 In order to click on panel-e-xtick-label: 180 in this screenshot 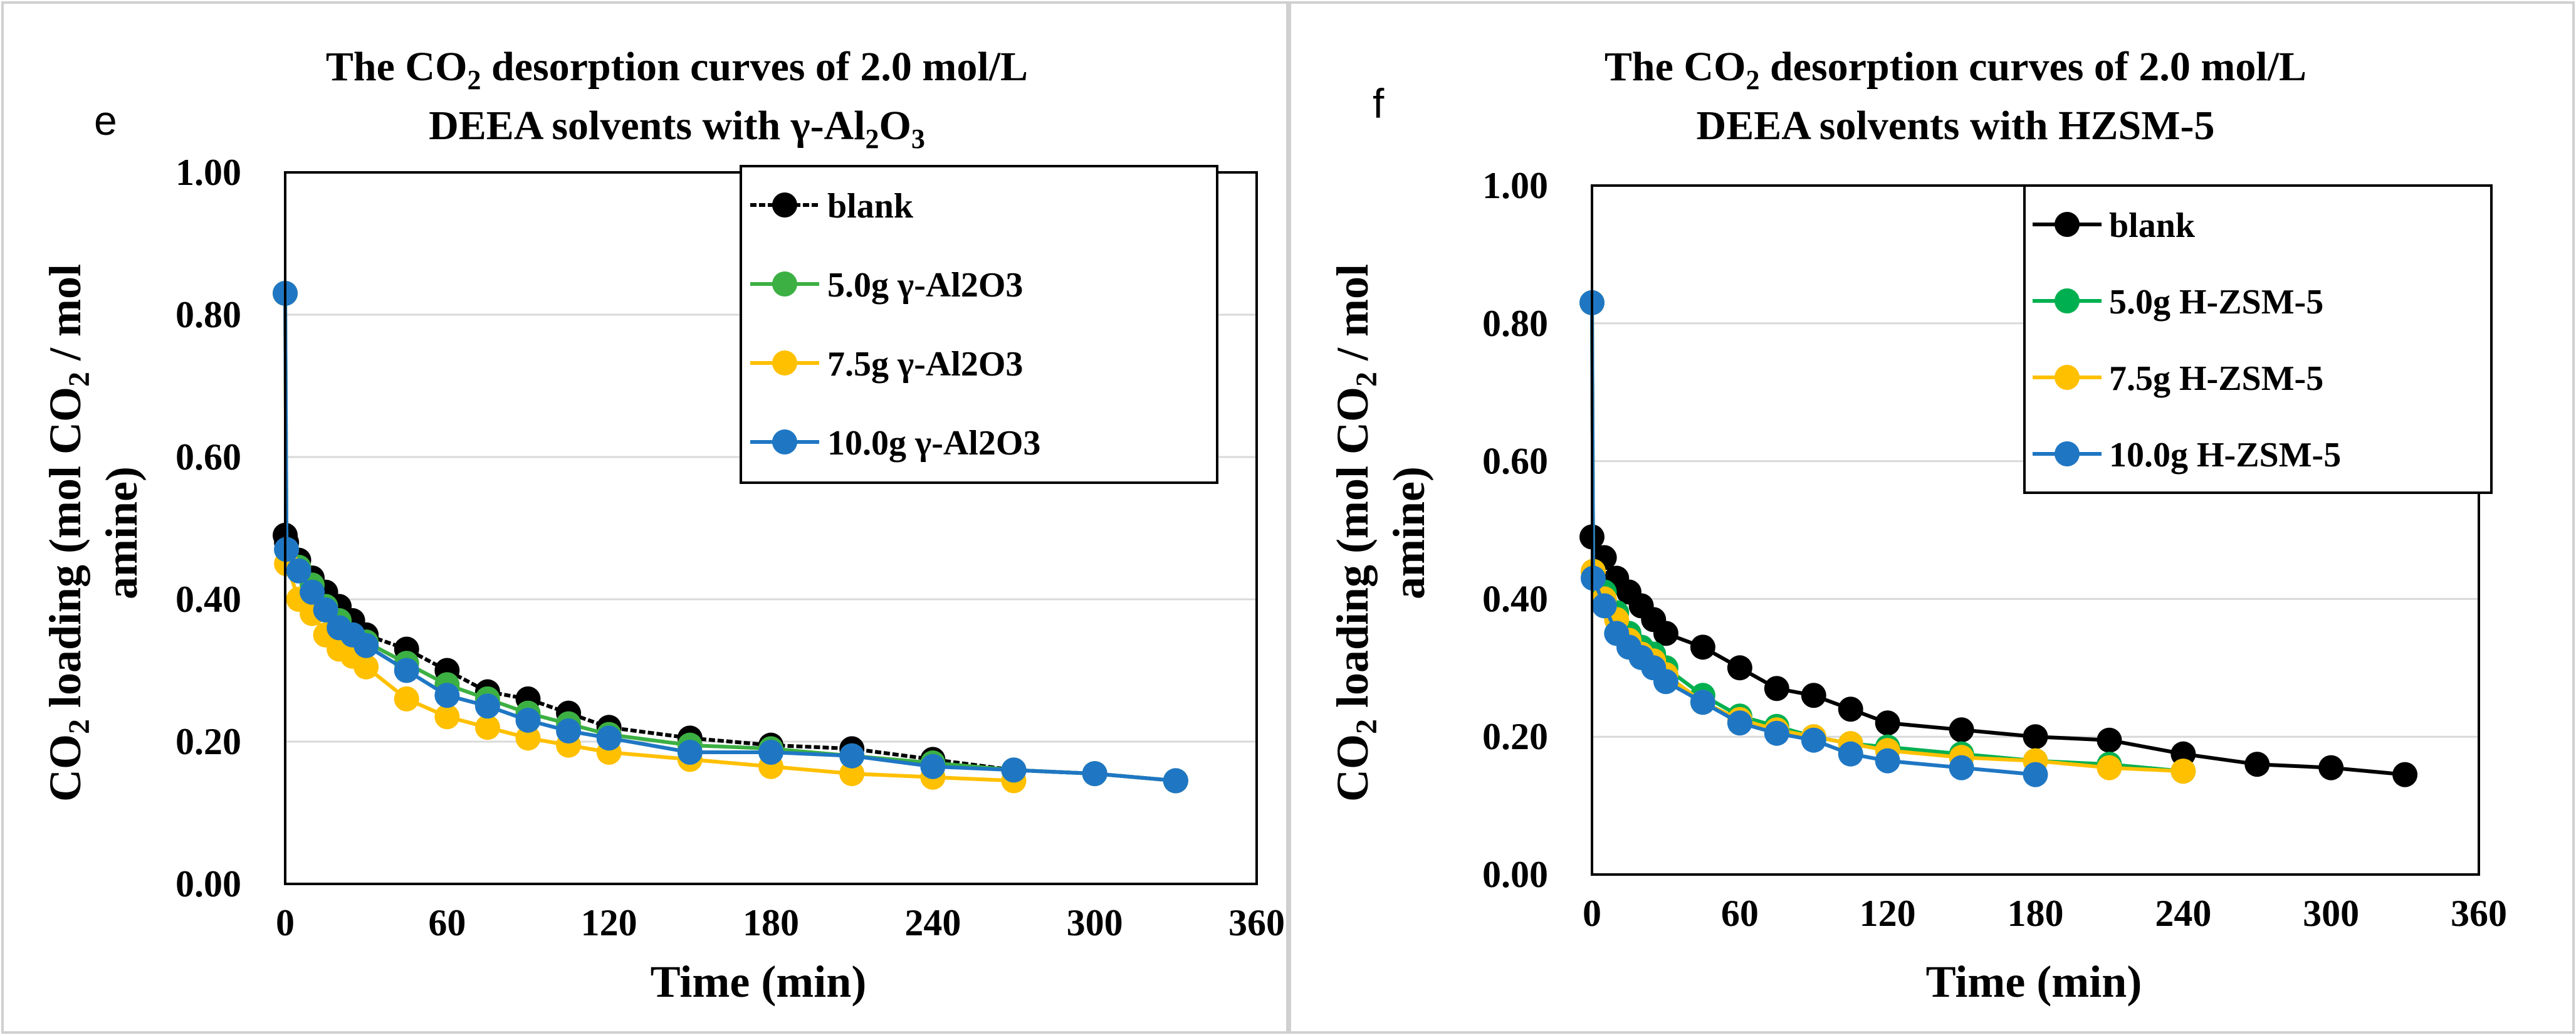, I will do `click(771, 922)`.